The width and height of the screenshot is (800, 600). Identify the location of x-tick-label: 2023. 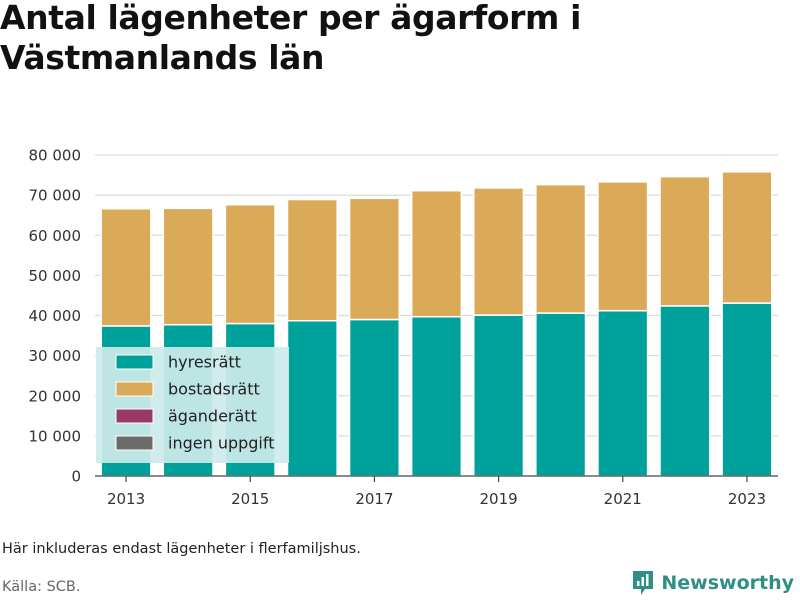
(747, 499).